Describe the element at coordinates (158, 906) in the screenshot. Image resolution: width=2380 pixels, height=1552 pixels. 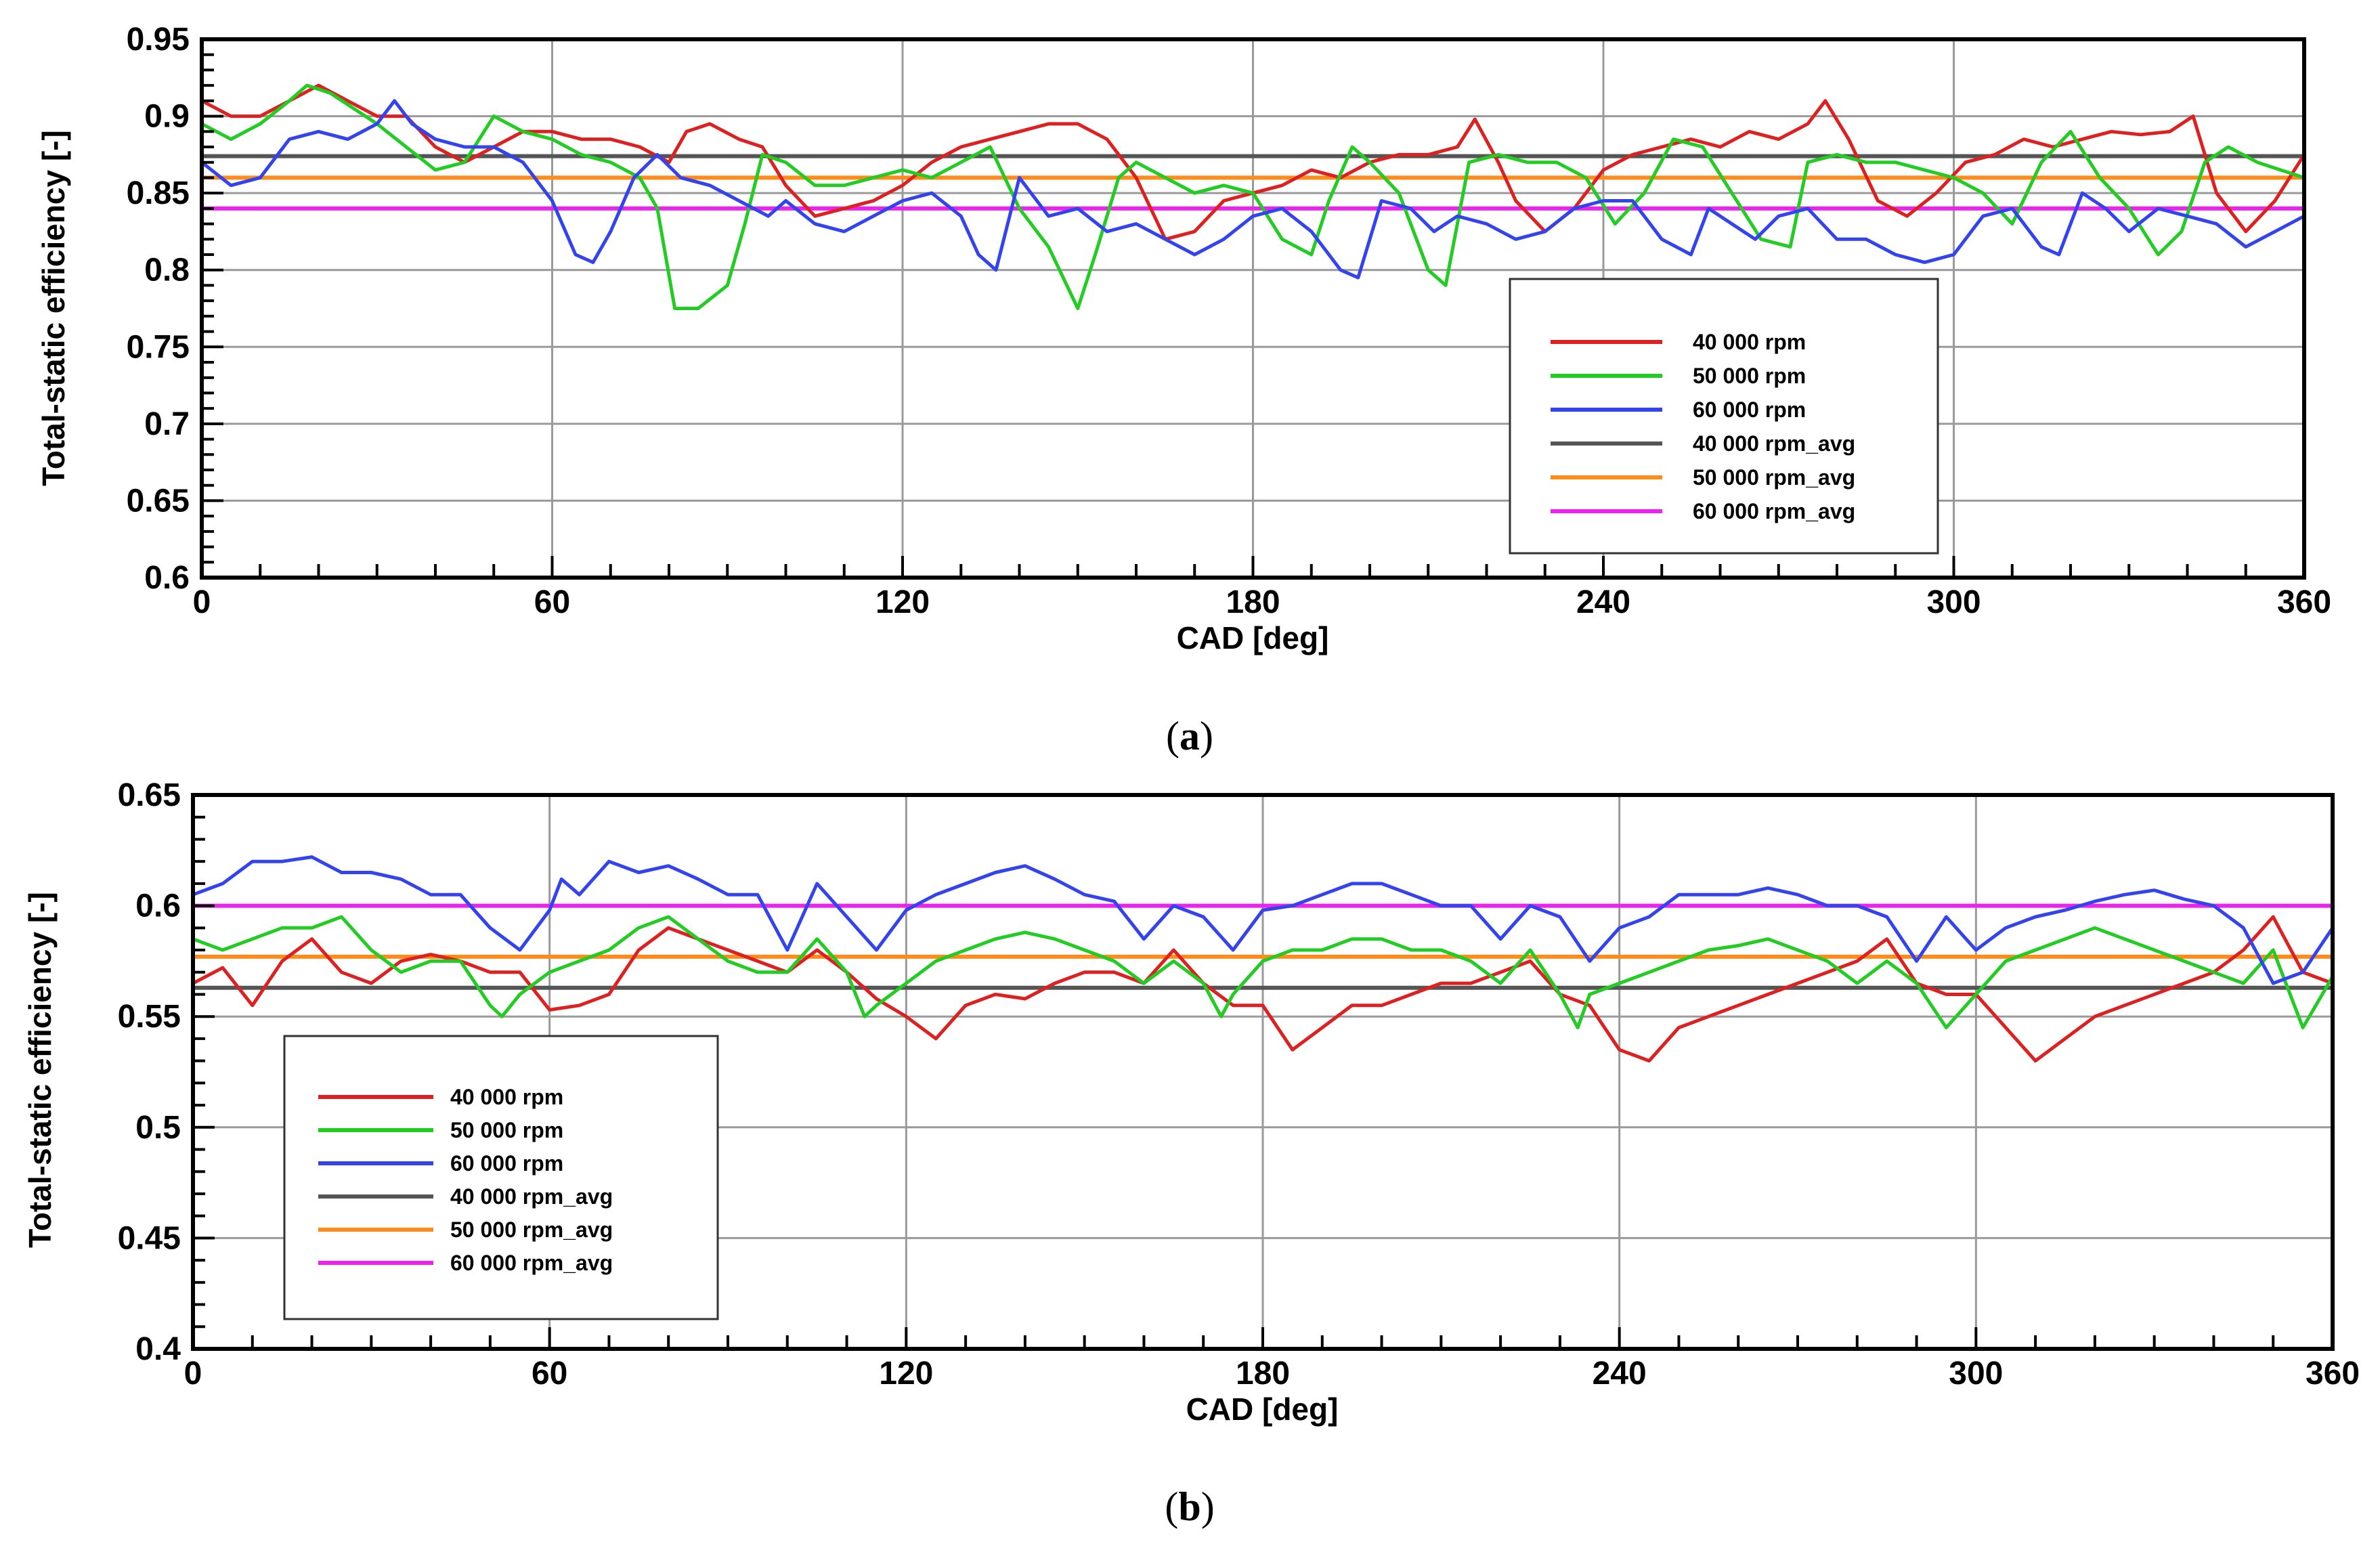
I see `panel-b-y-tick-label: 0.6` at that location.